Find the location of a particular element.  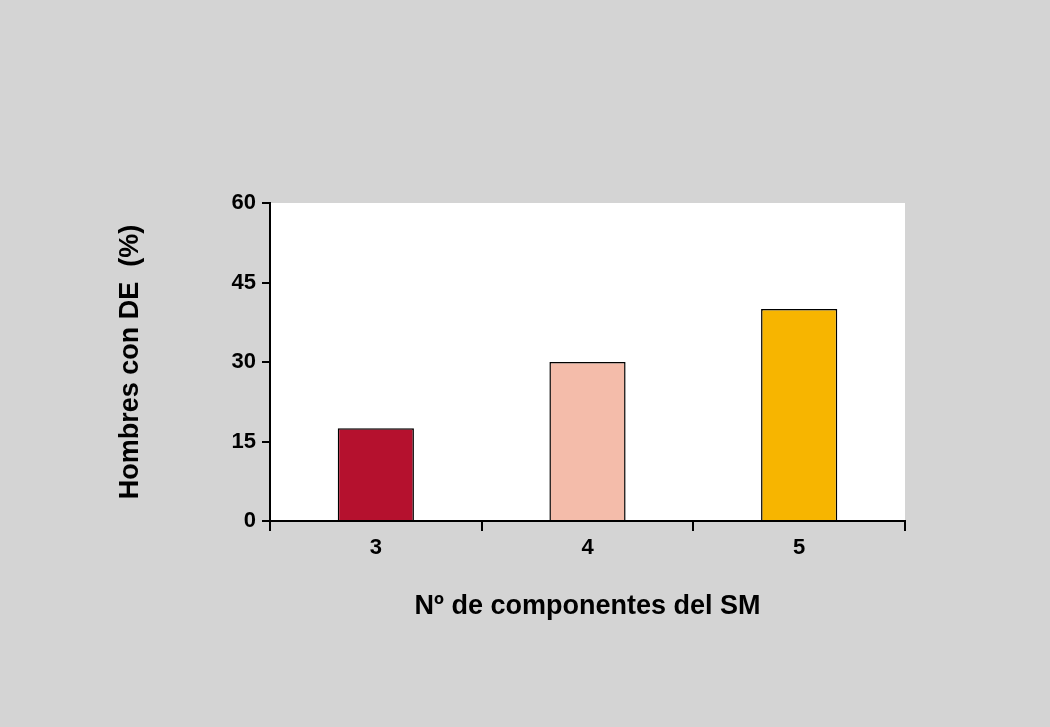

x-tick-label: 4 is located at coordinates (588, 547).